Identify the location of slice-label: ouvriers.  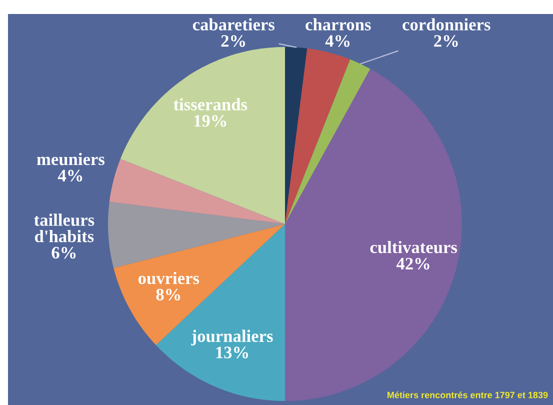
(169, 278).